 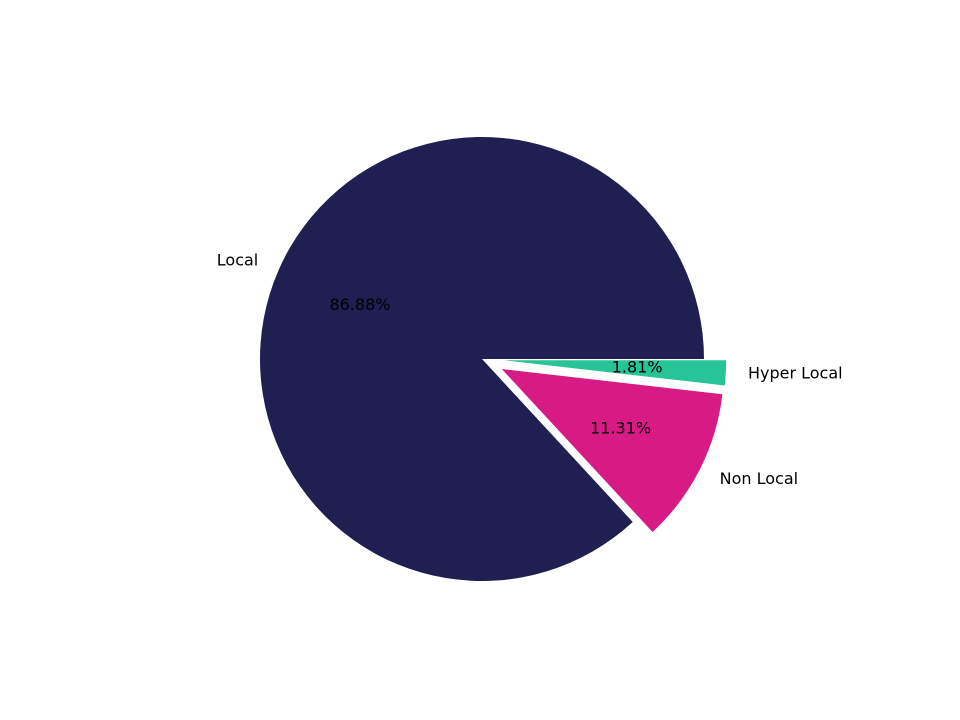 I want to click on value-label: 86.88%, so click(x=359, y=304).